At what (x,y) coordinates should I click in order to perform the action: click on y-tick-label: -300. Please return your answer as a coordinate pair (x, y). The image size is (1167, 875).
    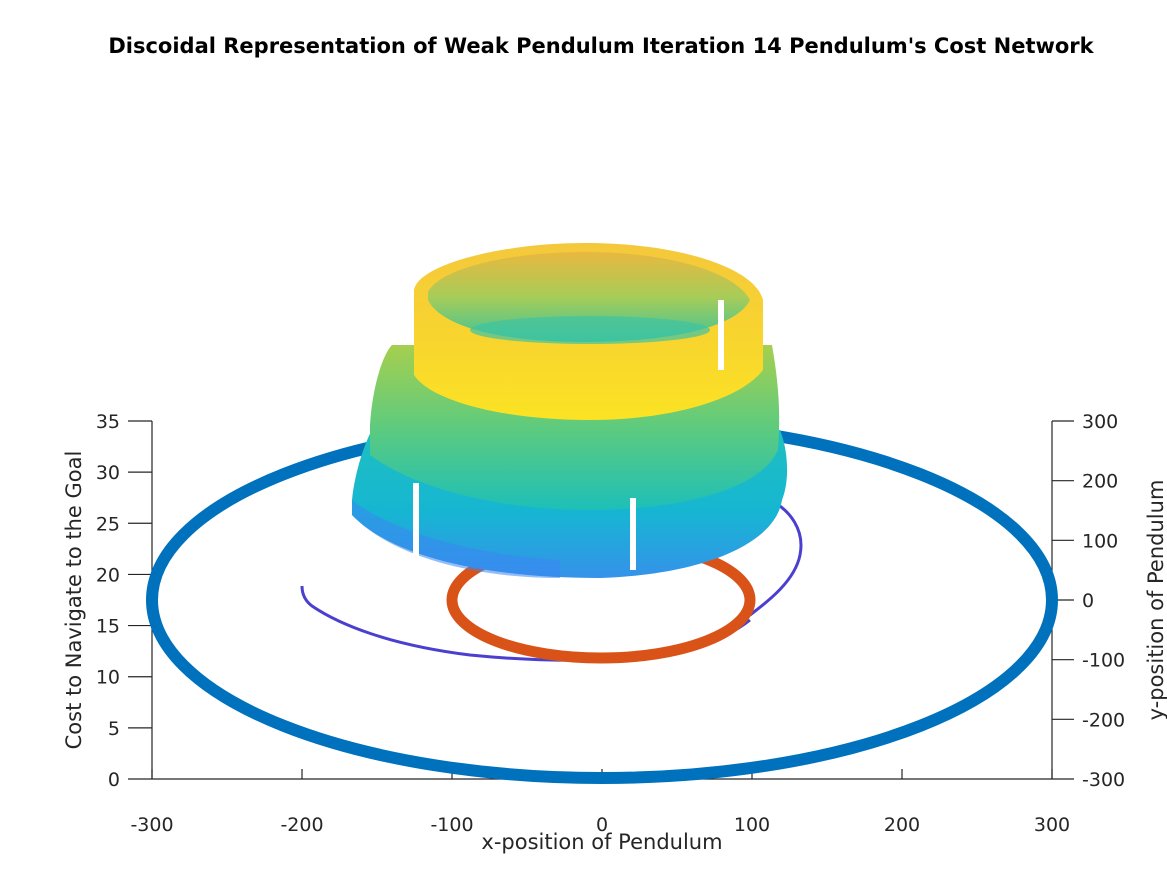
    Looking at the image, I should click on (1103, 780).